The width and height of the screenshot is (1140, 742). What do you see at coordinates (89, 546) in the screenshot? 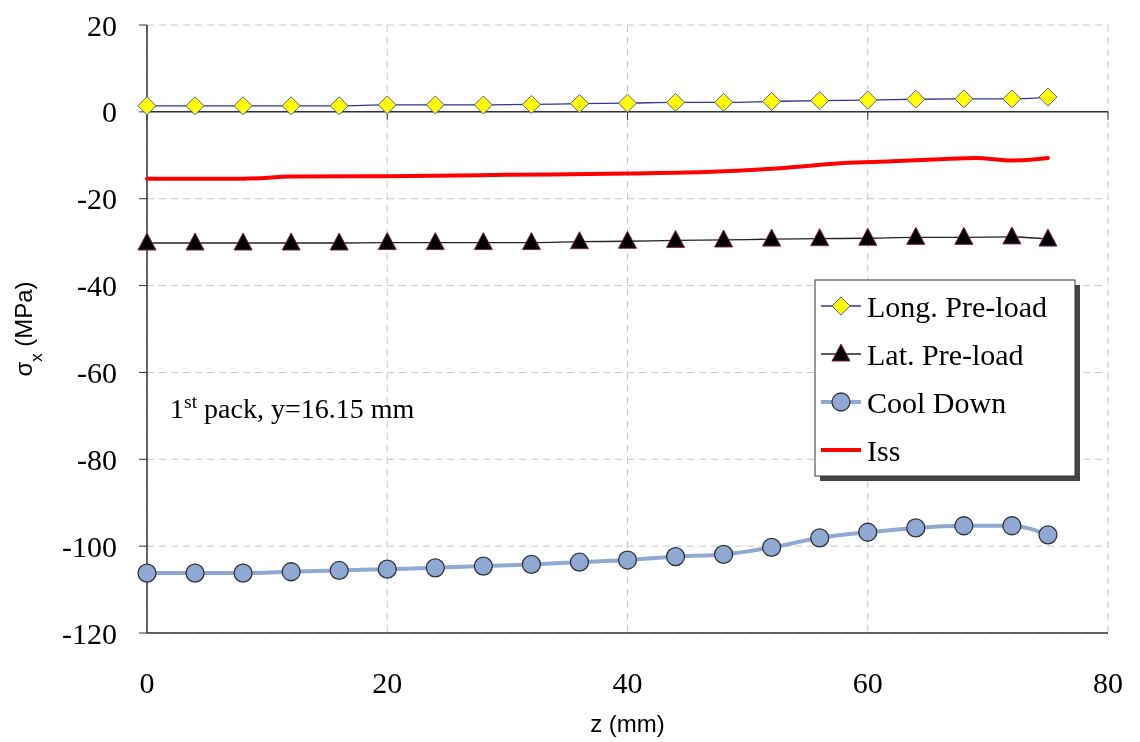
I see `y-tick-label: -100` at bounding box center [89, 546].